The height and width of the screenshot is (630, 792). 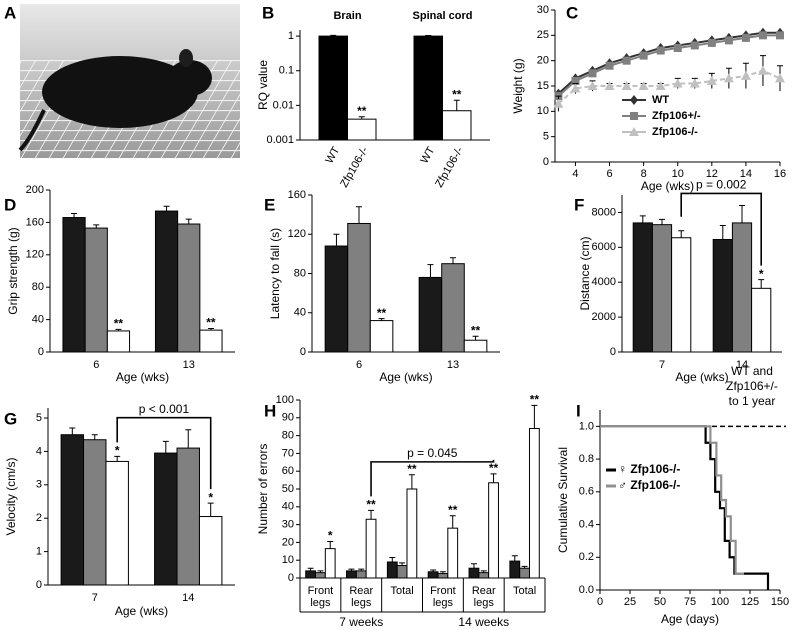 What do you see at coordinates (543, 111) in the screenshot?
I see `y-tick-label: 10` at bounding box center [543, 111].